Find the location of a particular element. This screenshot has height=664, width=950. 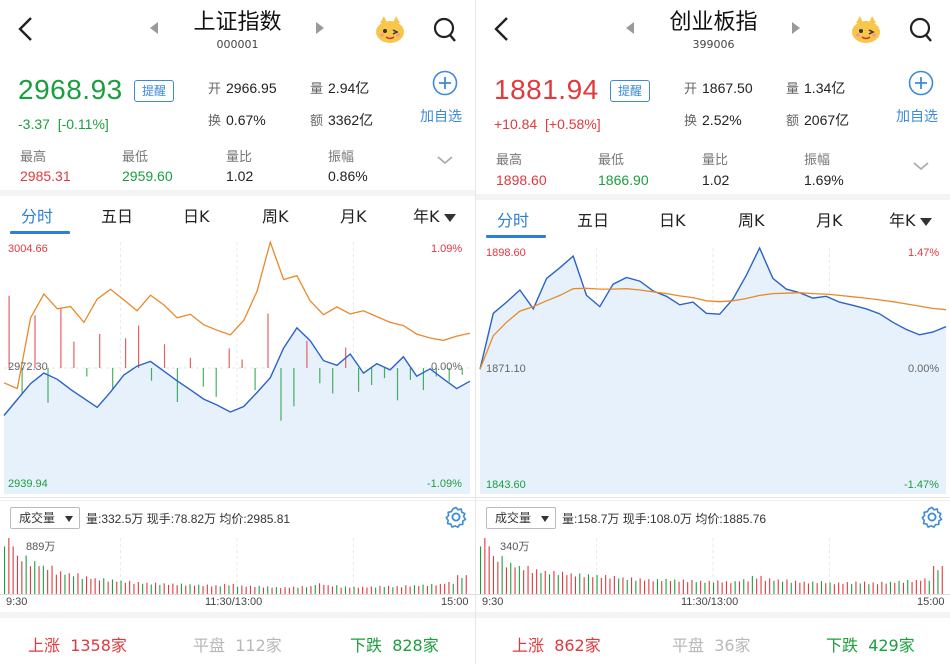

header: 创业板指 399006 is located at coordinates (713, 31).